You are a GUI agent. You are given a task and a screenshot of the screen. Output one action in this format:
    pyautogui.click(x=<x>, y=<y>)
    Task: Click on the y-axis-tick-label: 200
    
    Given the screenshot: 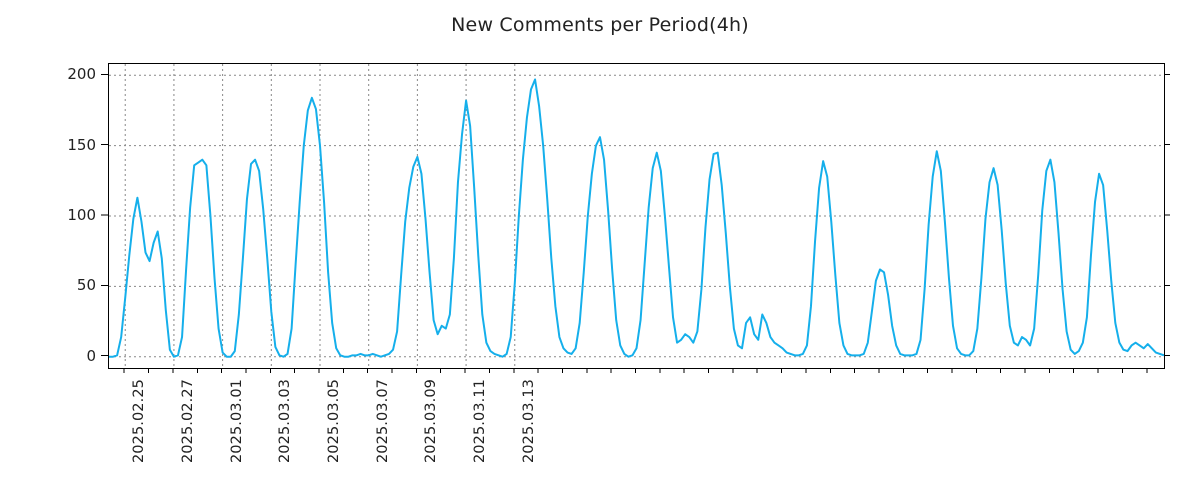 What is the action you would take?
    pyautogui.click(x=81, y=74)
    